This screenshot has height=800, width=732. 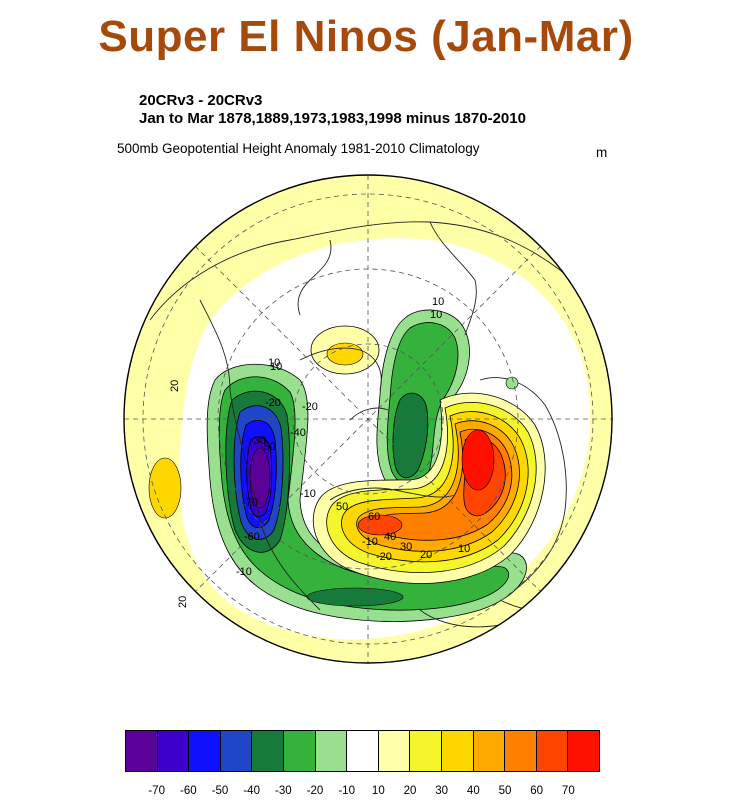 What do you see at coordinates (374, 517) in the screenshot?
I see `contour-label: 60` at bounding box center [374, 517].